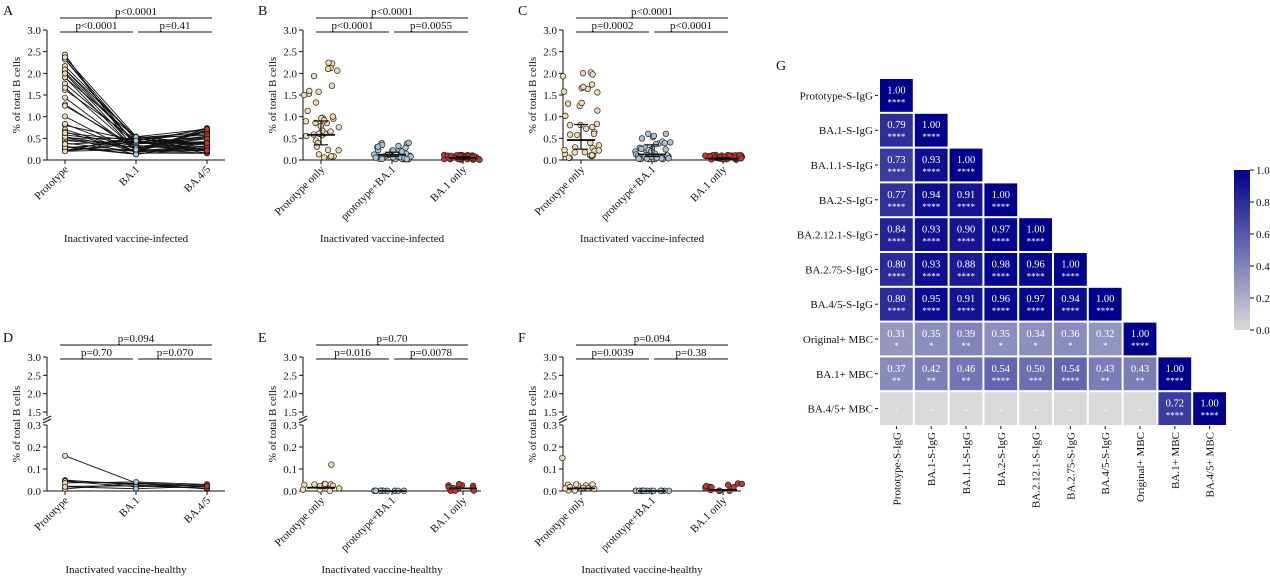 Image resolution: width=1270 pixels, height=579 pixels. What do you see at coordinates (1263, 331) in the screenshot?
I see `colorbar-tick-label: 0.0` at bounding box center [1263, 331].